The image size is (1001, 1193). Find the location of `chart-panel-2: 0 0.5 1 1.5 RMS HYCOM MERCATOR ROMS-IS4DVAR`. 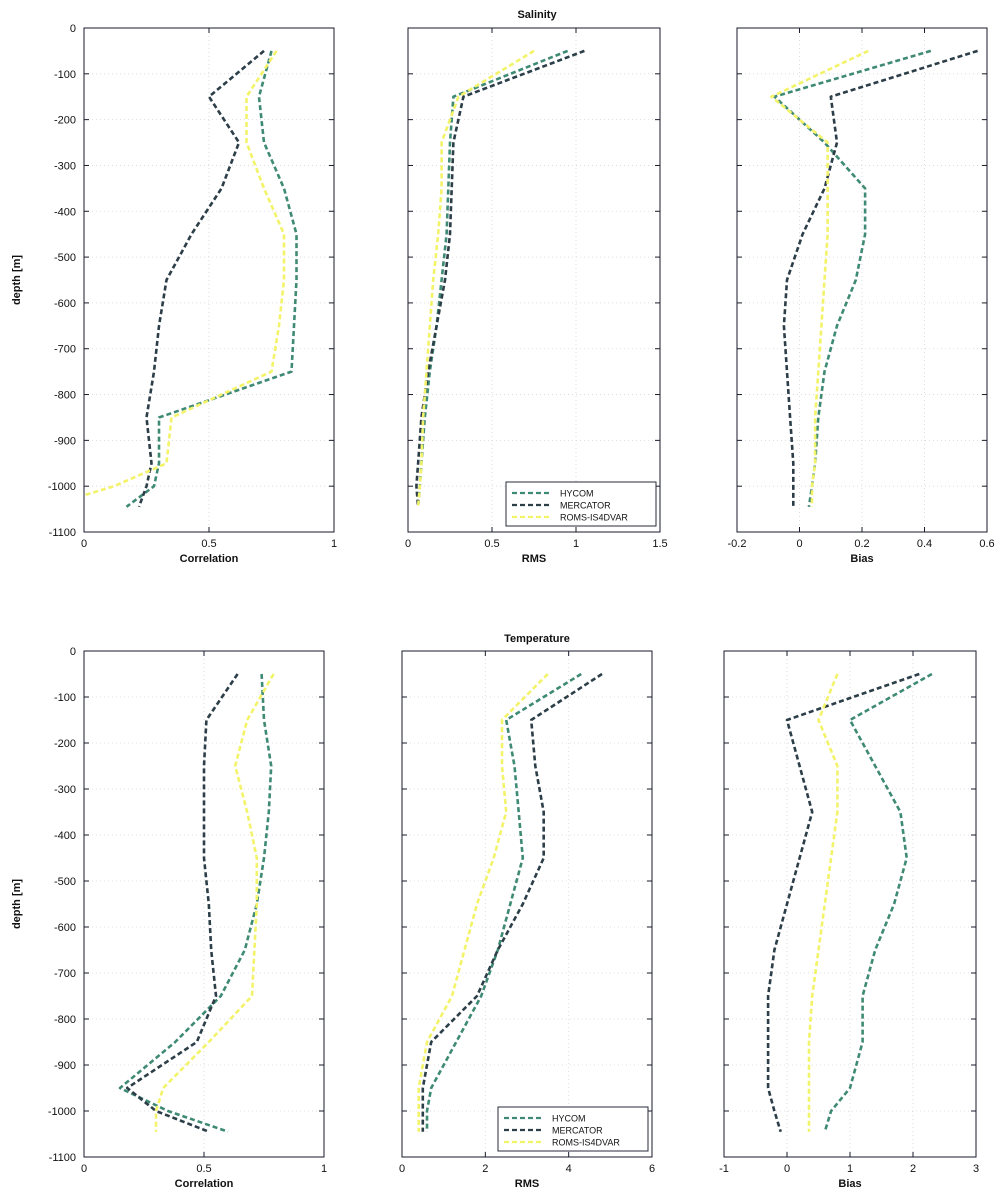

chart-panel-2: 0 0.5 1 1.5 RMS HYCOM MERCATOR ROMS-IS4DVAR is located at coordinates (536, 296).